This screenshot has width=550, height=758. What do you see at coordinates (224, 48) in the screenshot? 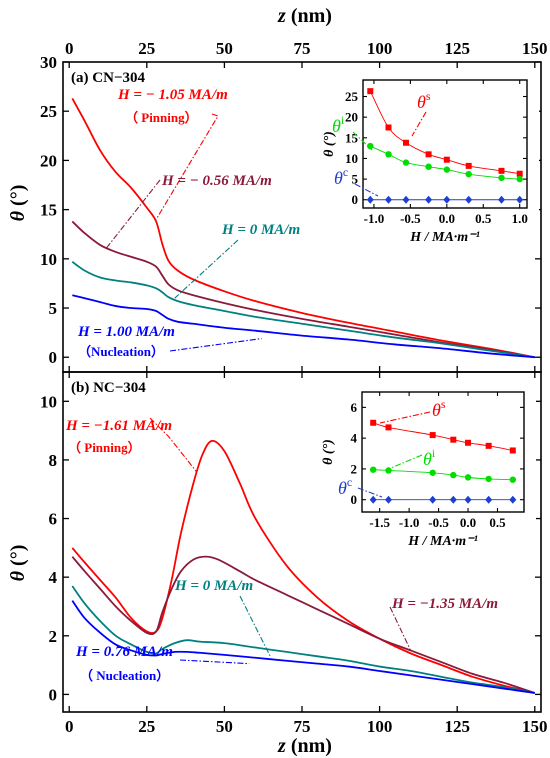
I see `x-tick-label-top: 50` at bounding box center [224, 48].